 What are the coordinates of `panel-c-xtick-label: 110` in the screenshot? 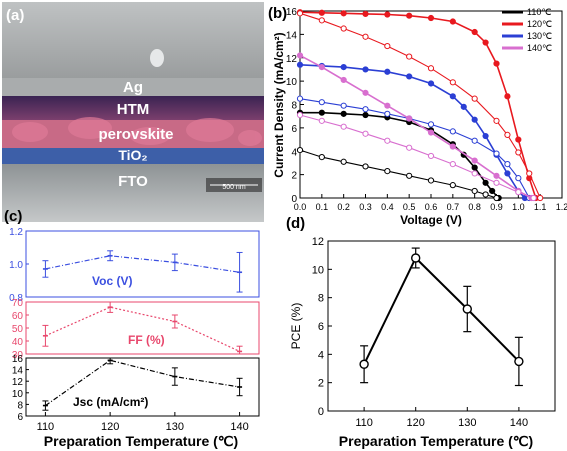 It's located at (46, 427).